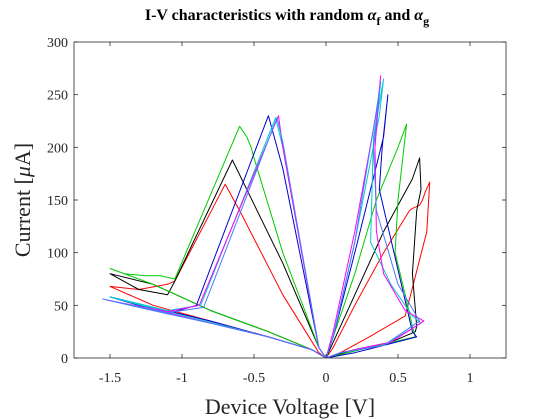  I want to click on x-tick-label: 0, so click(326, 378).